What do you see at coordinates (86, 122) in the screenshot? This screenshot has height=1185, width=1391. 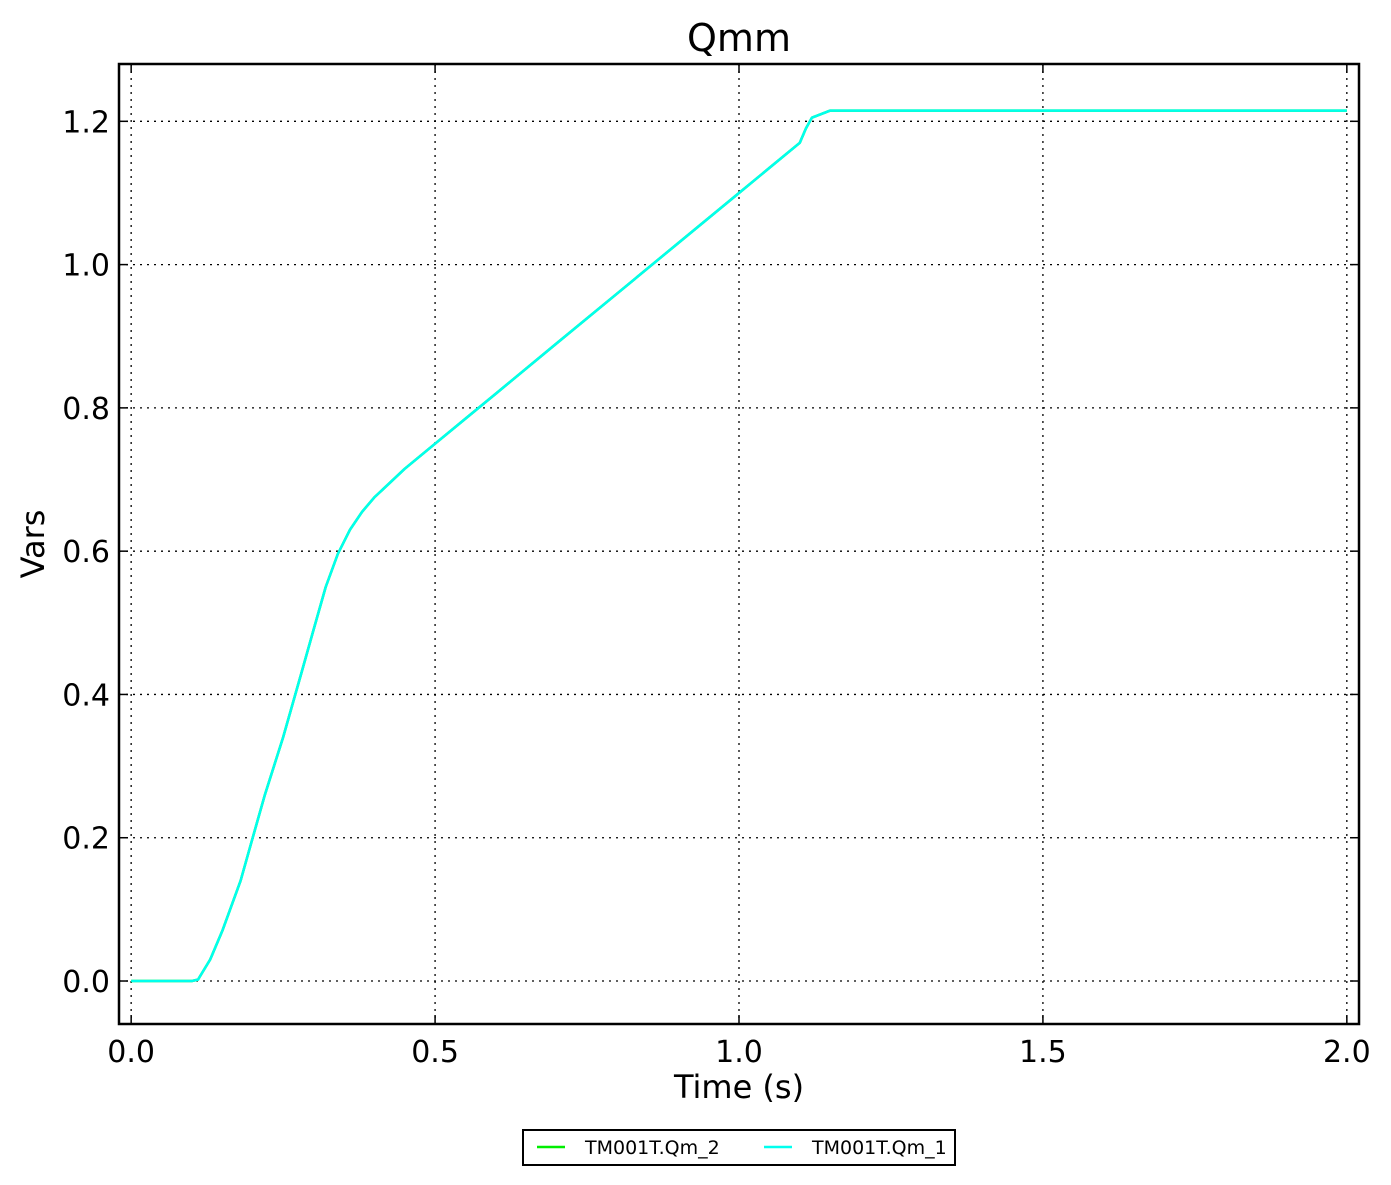 I see `y-tick-label: 1.2` at bounding box center [86, 122].